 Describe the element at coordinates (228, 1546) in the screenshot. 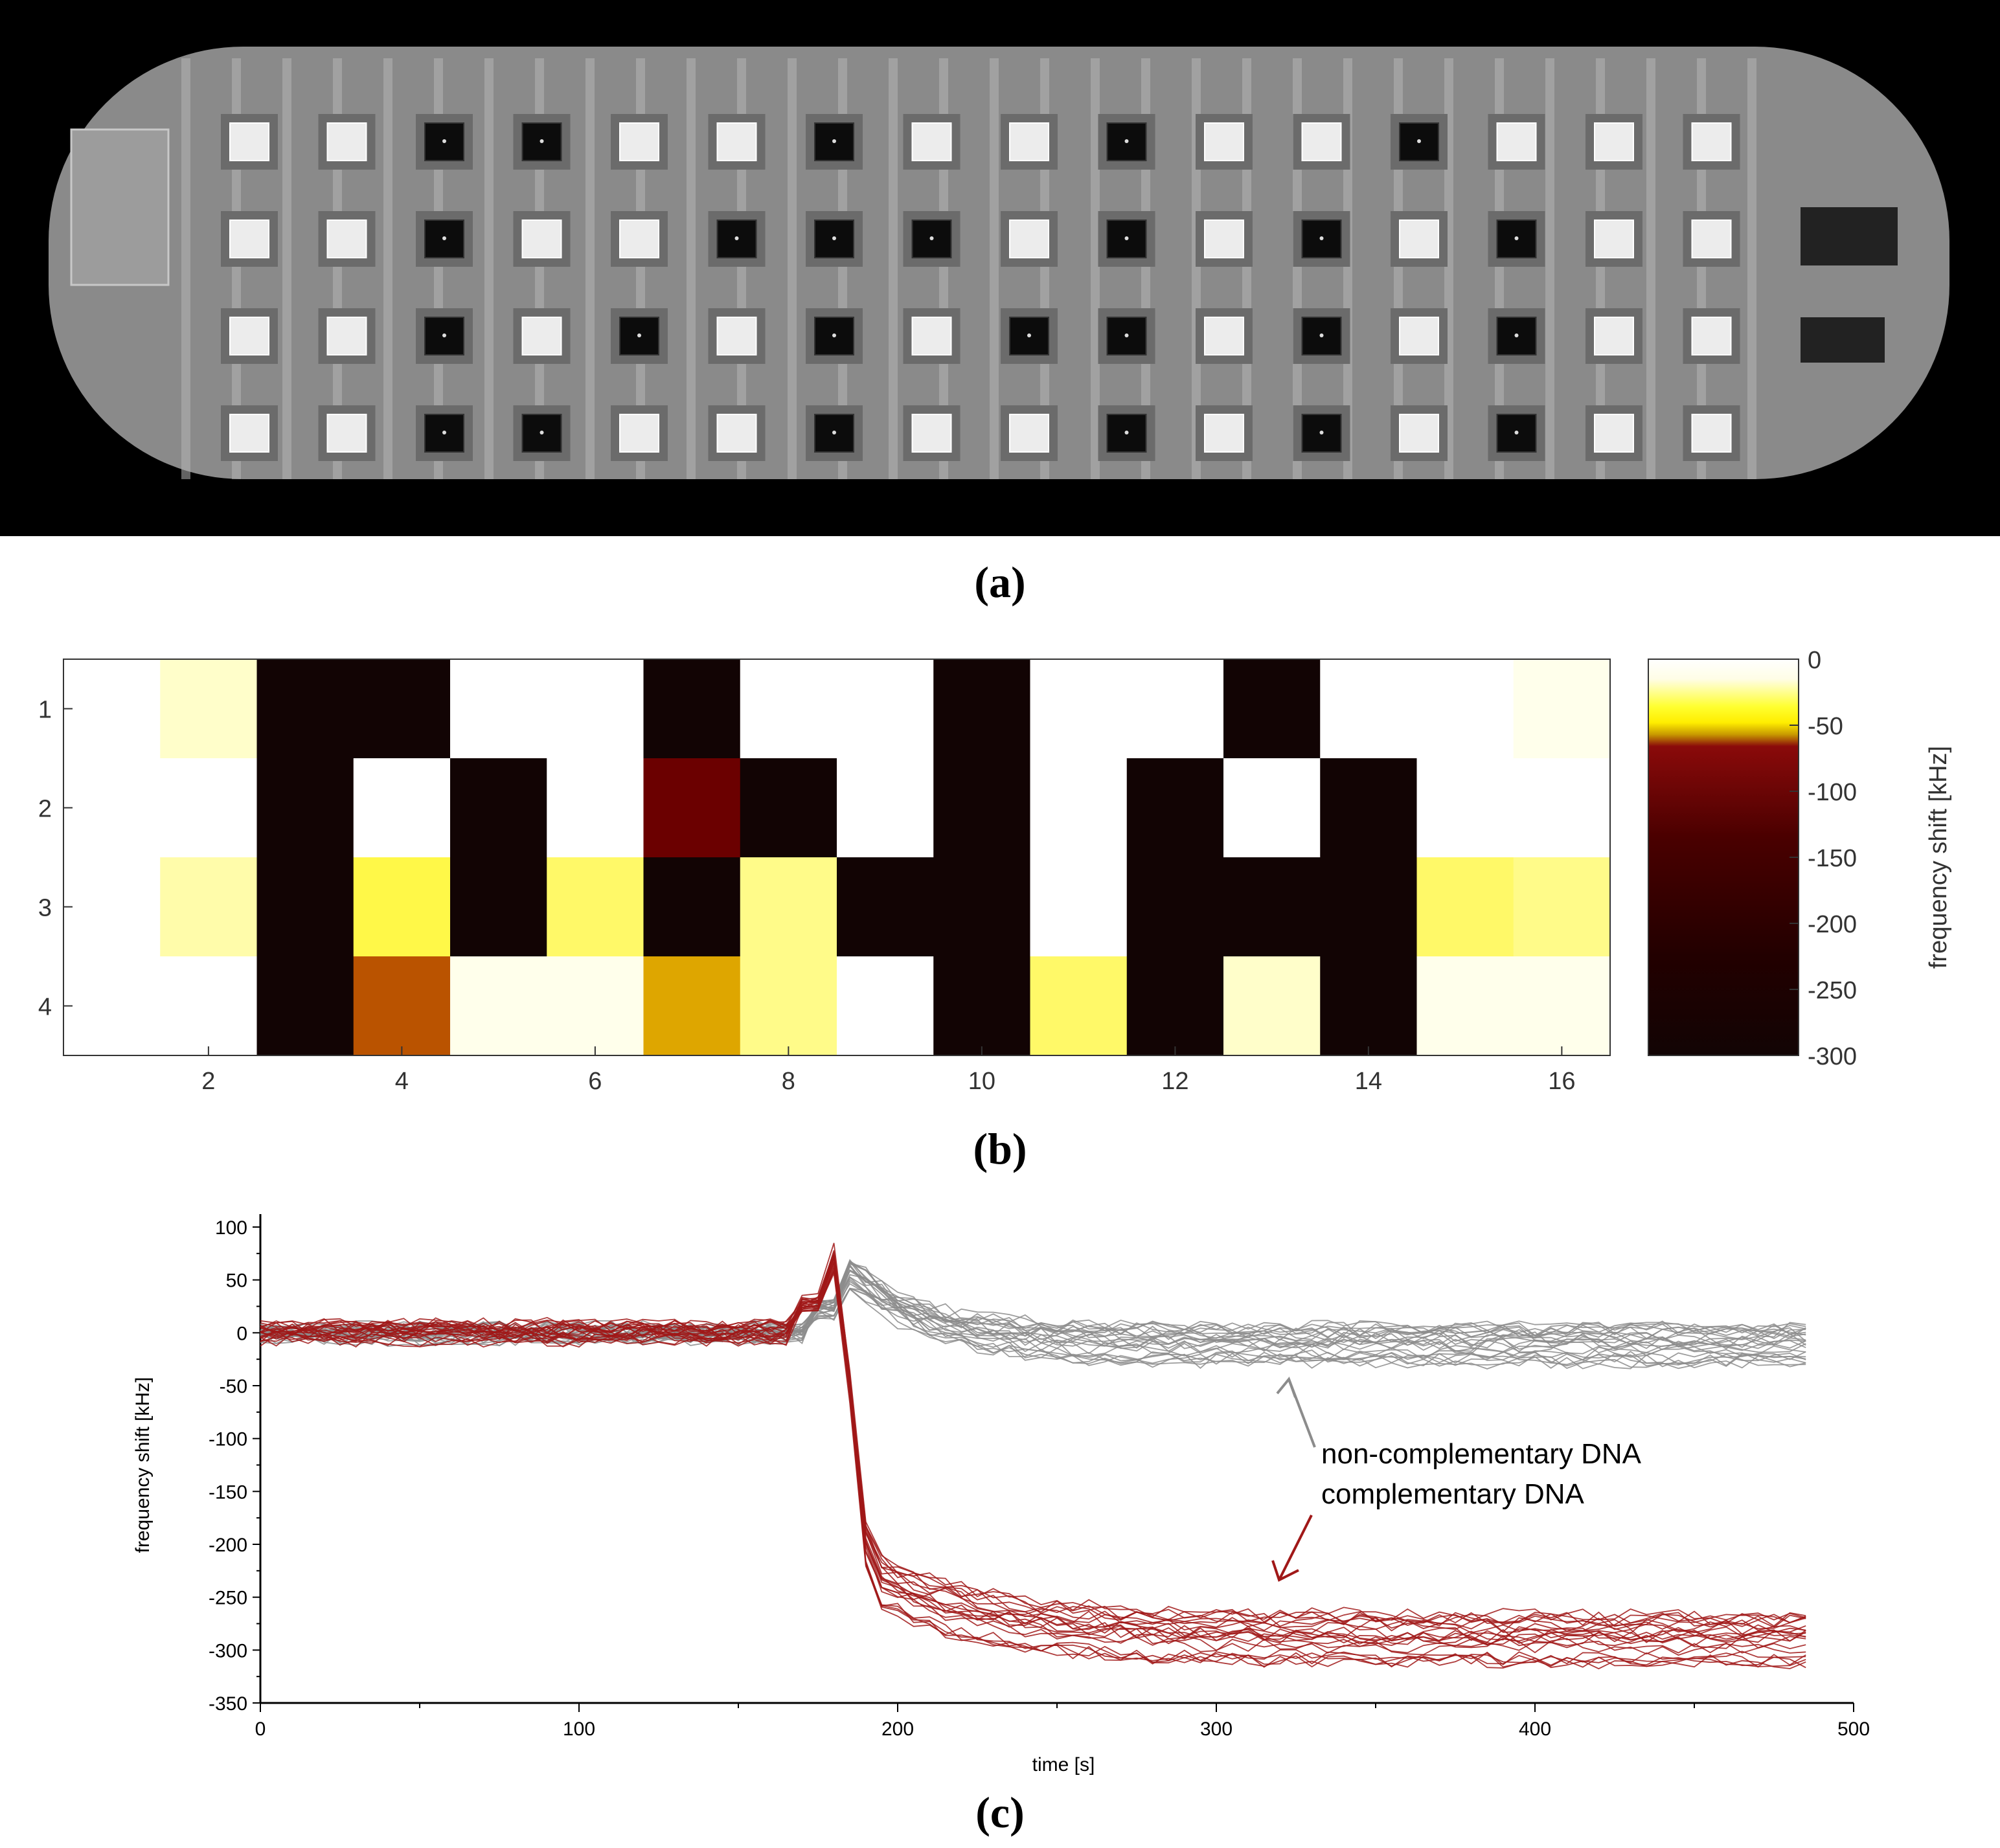

I see `y-tick-label: -200` at that location.